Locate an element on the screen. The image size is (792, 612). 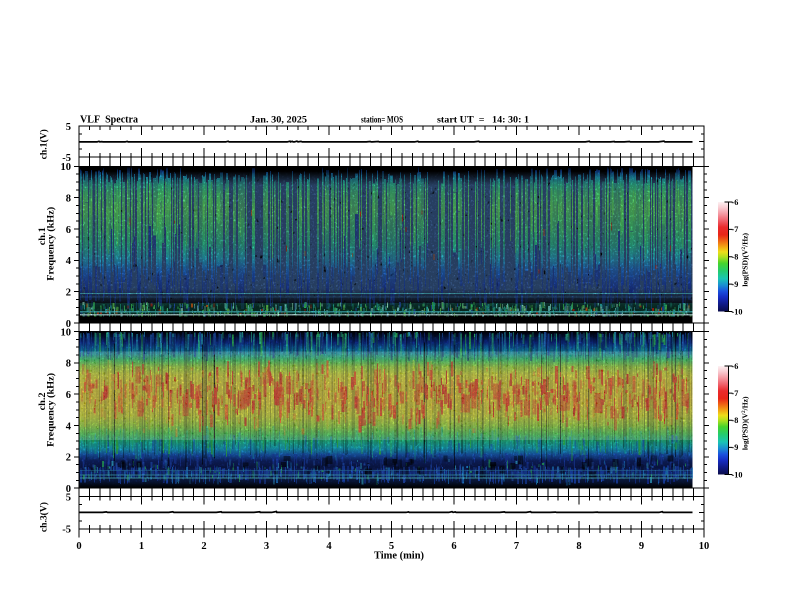
svg-text: 7 is located at coordinates (516, 546).